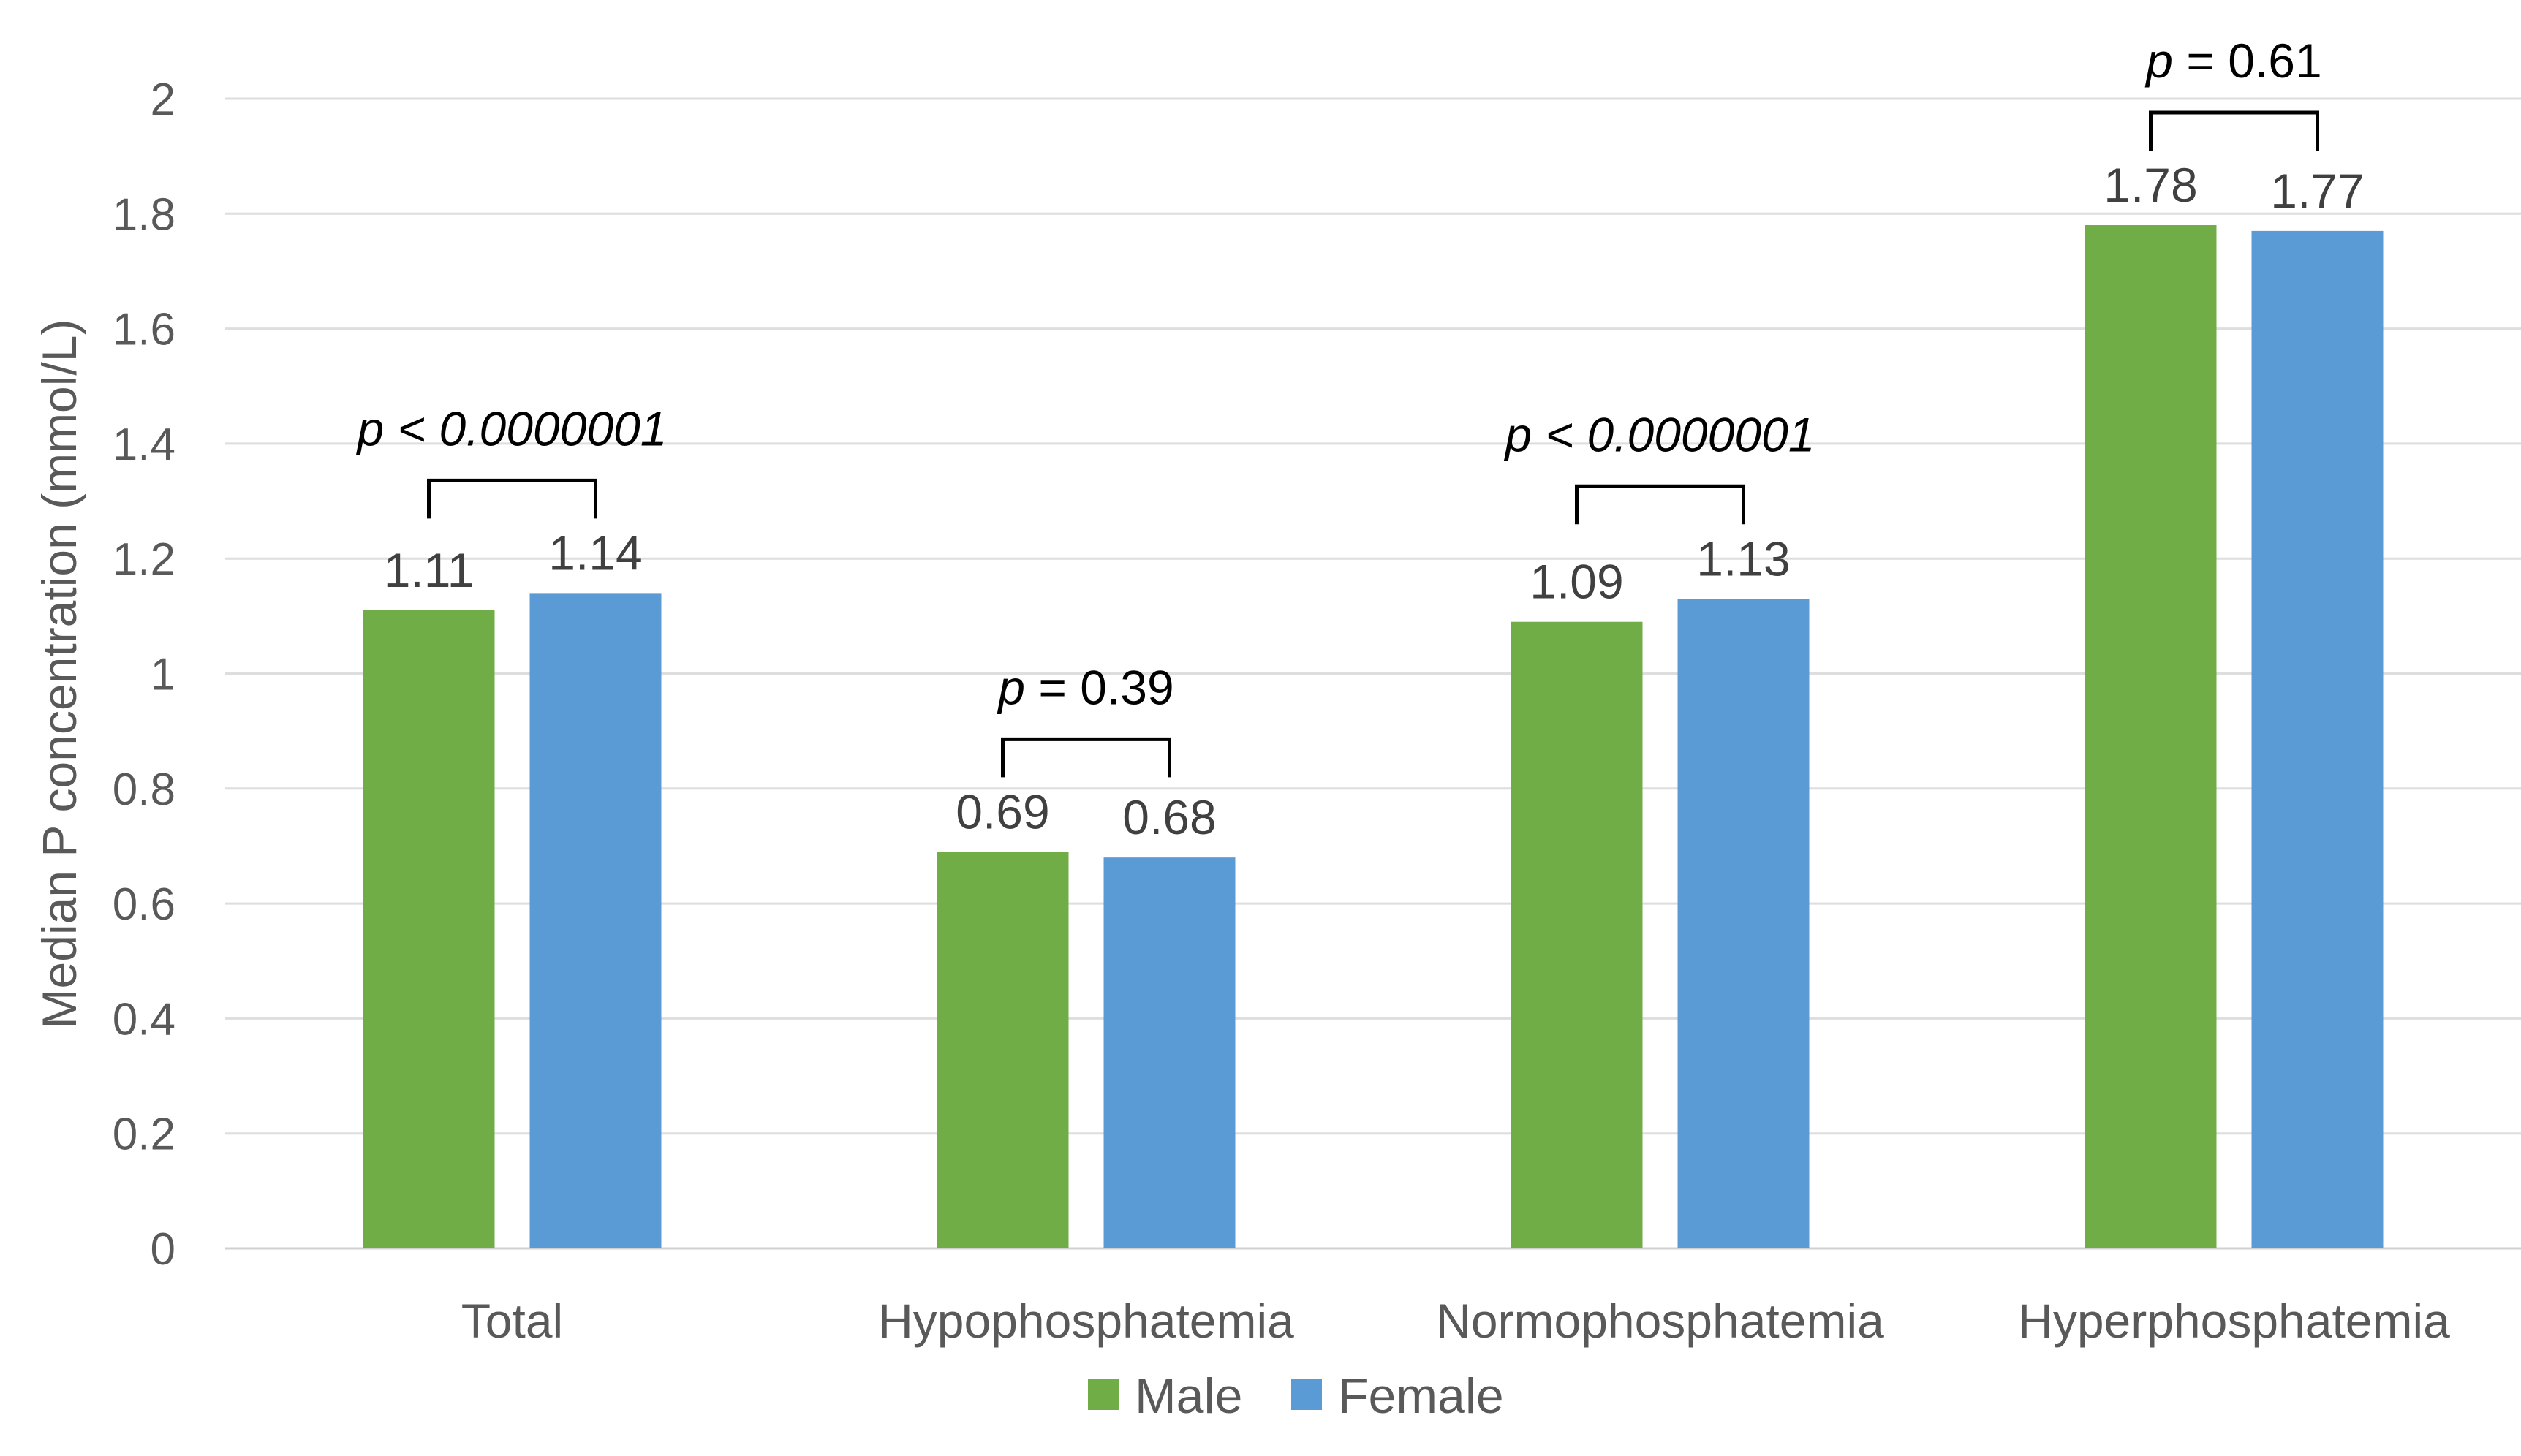 The height and width of the screenshot is (1456, 2521). What do you see at coordinates (163, 675) in the screenshot?
I see `y-tick-label: 1` at bounding box center [163, 675].